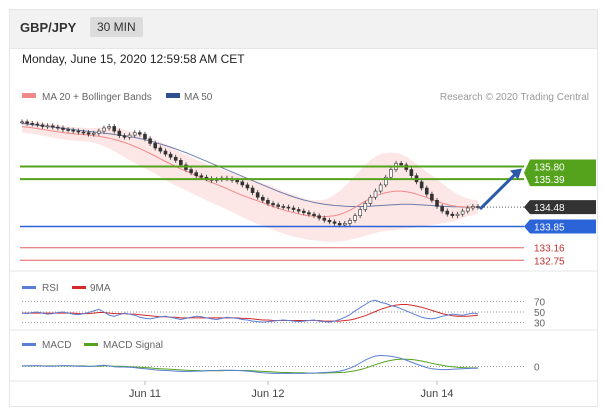 Image resolution: width=603 pixels, height=414 pixels. Describe the element at coordinates (97, 97) in the screenshot. I see `ma20-legend-label: MA 20 + Bollinger Bands` at that location.